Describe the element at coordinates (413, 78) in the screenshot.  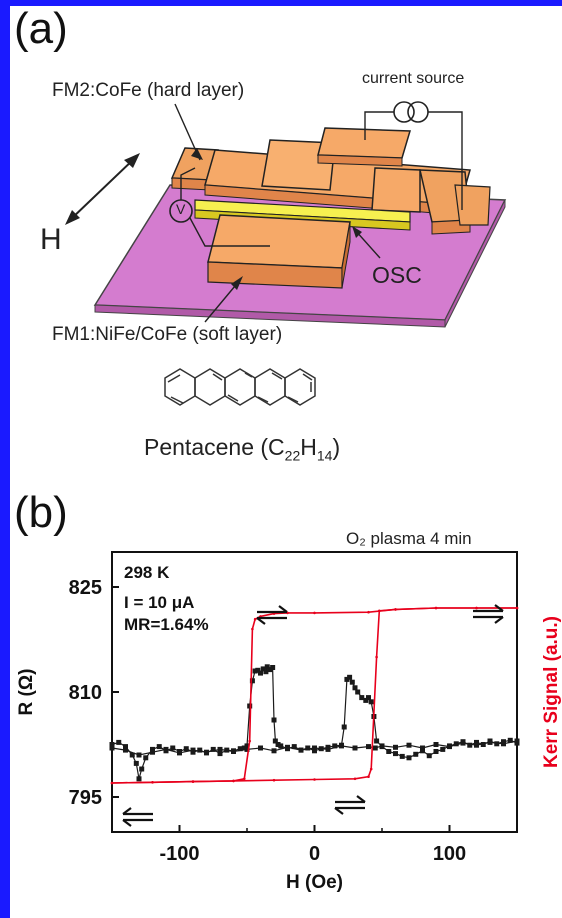
I see `current-source-label: current source` at that location.